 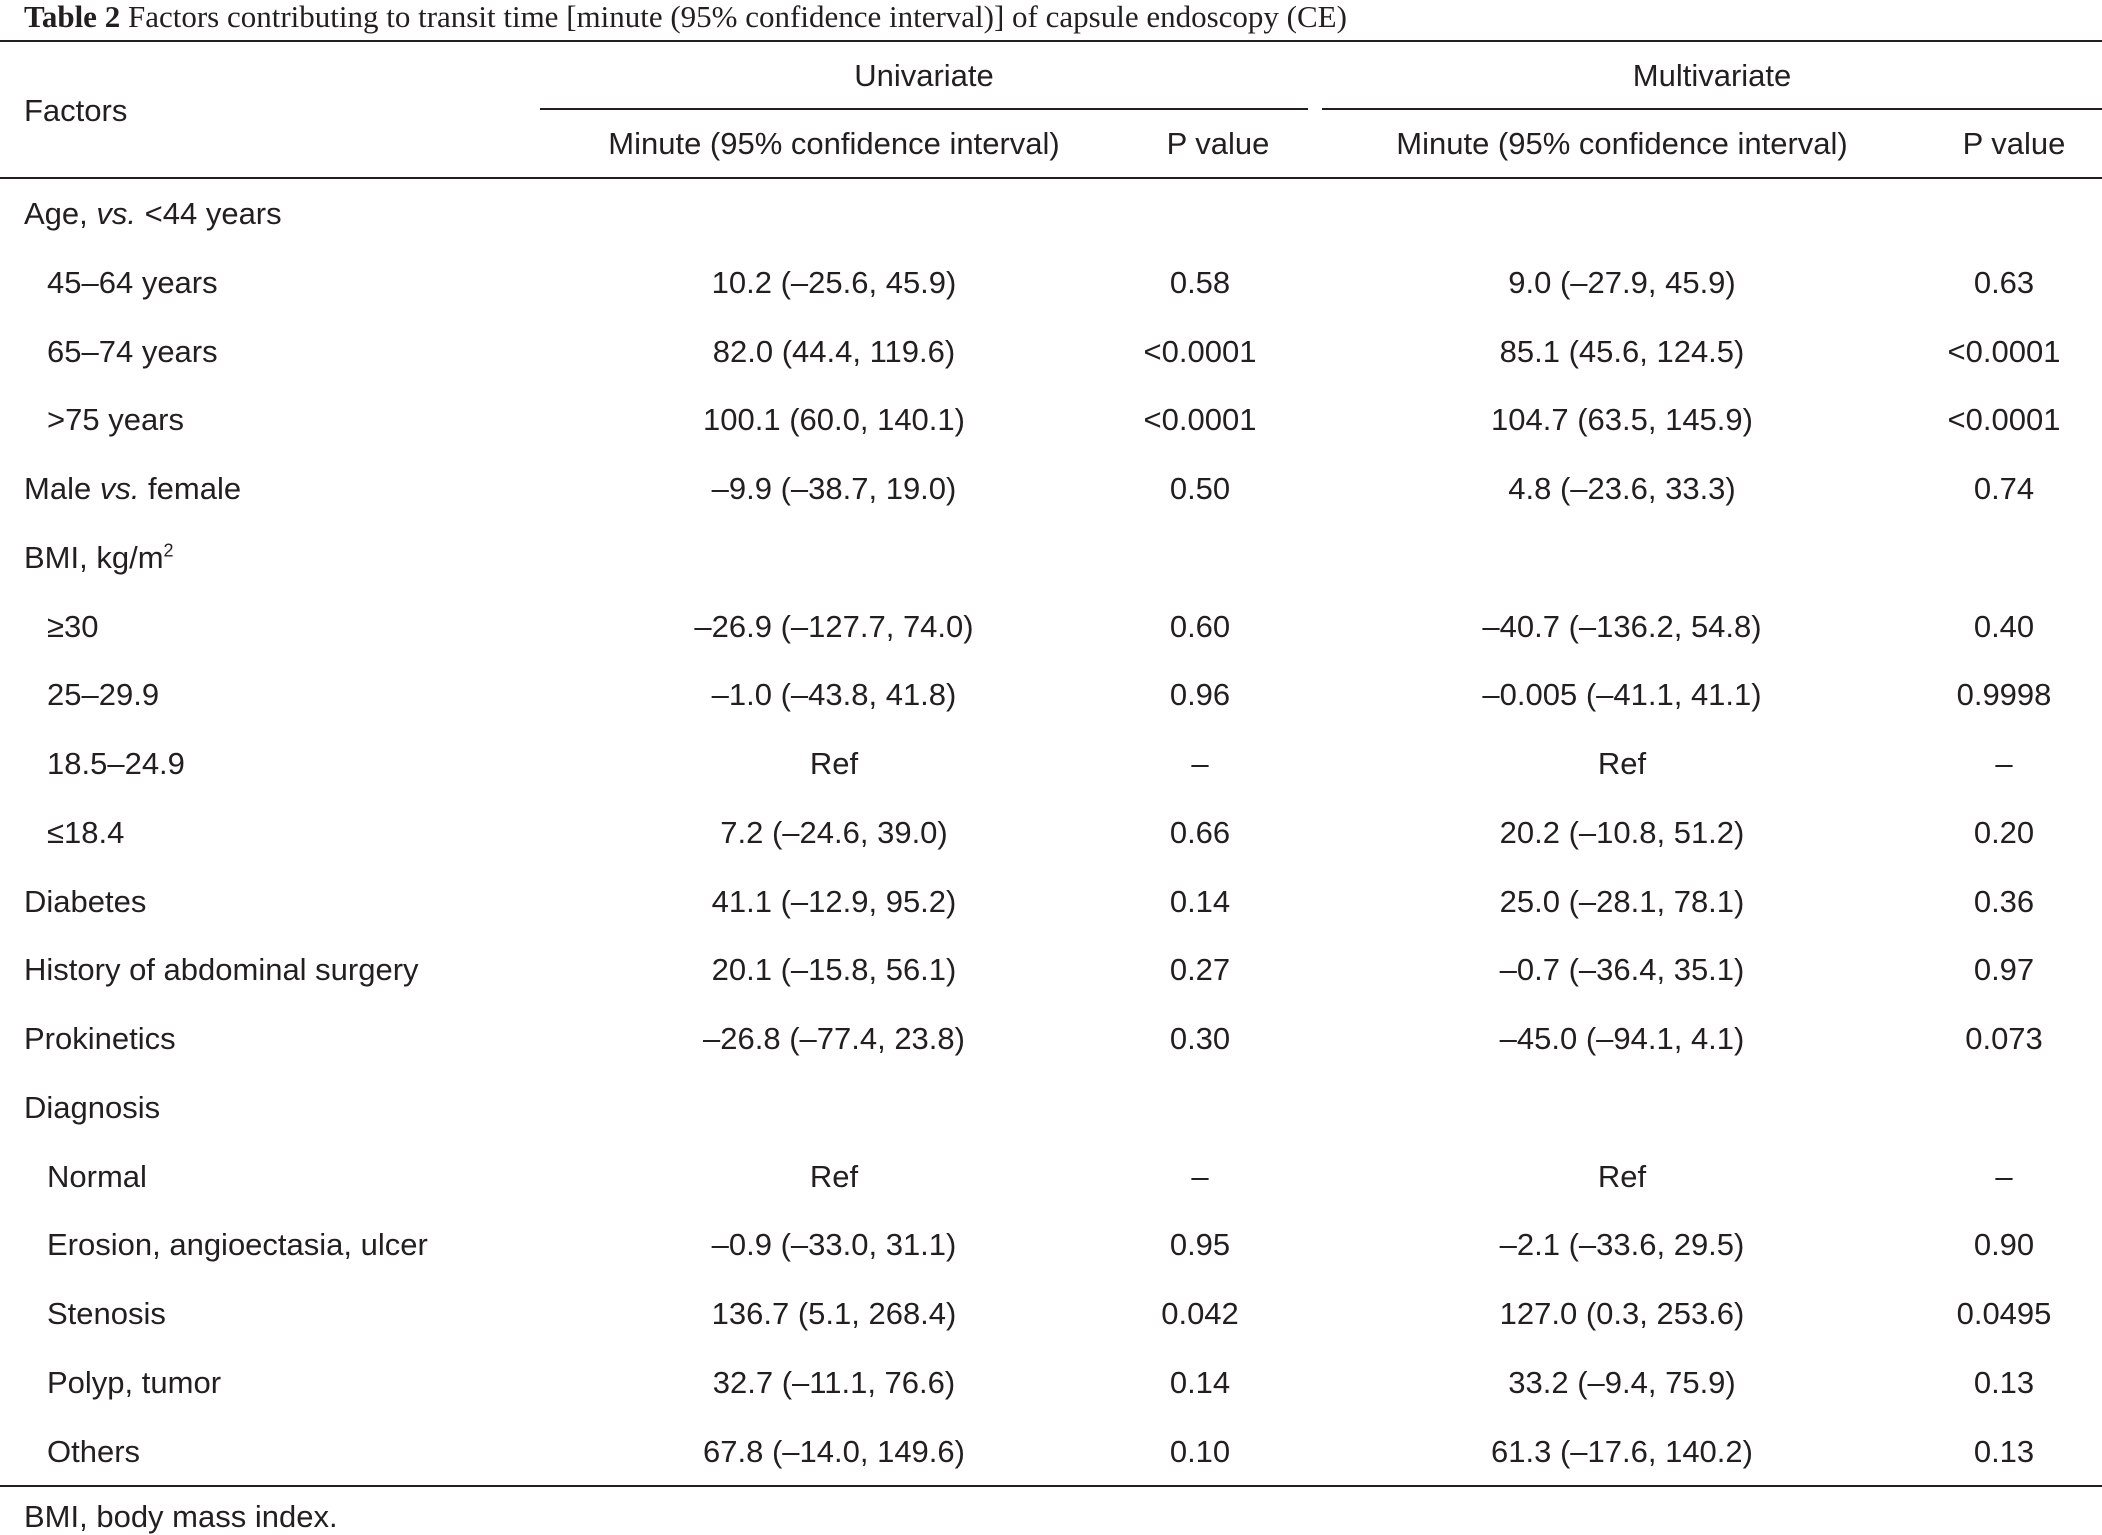 I want to click on univariate-span-rule, so click(x=924, y=109).